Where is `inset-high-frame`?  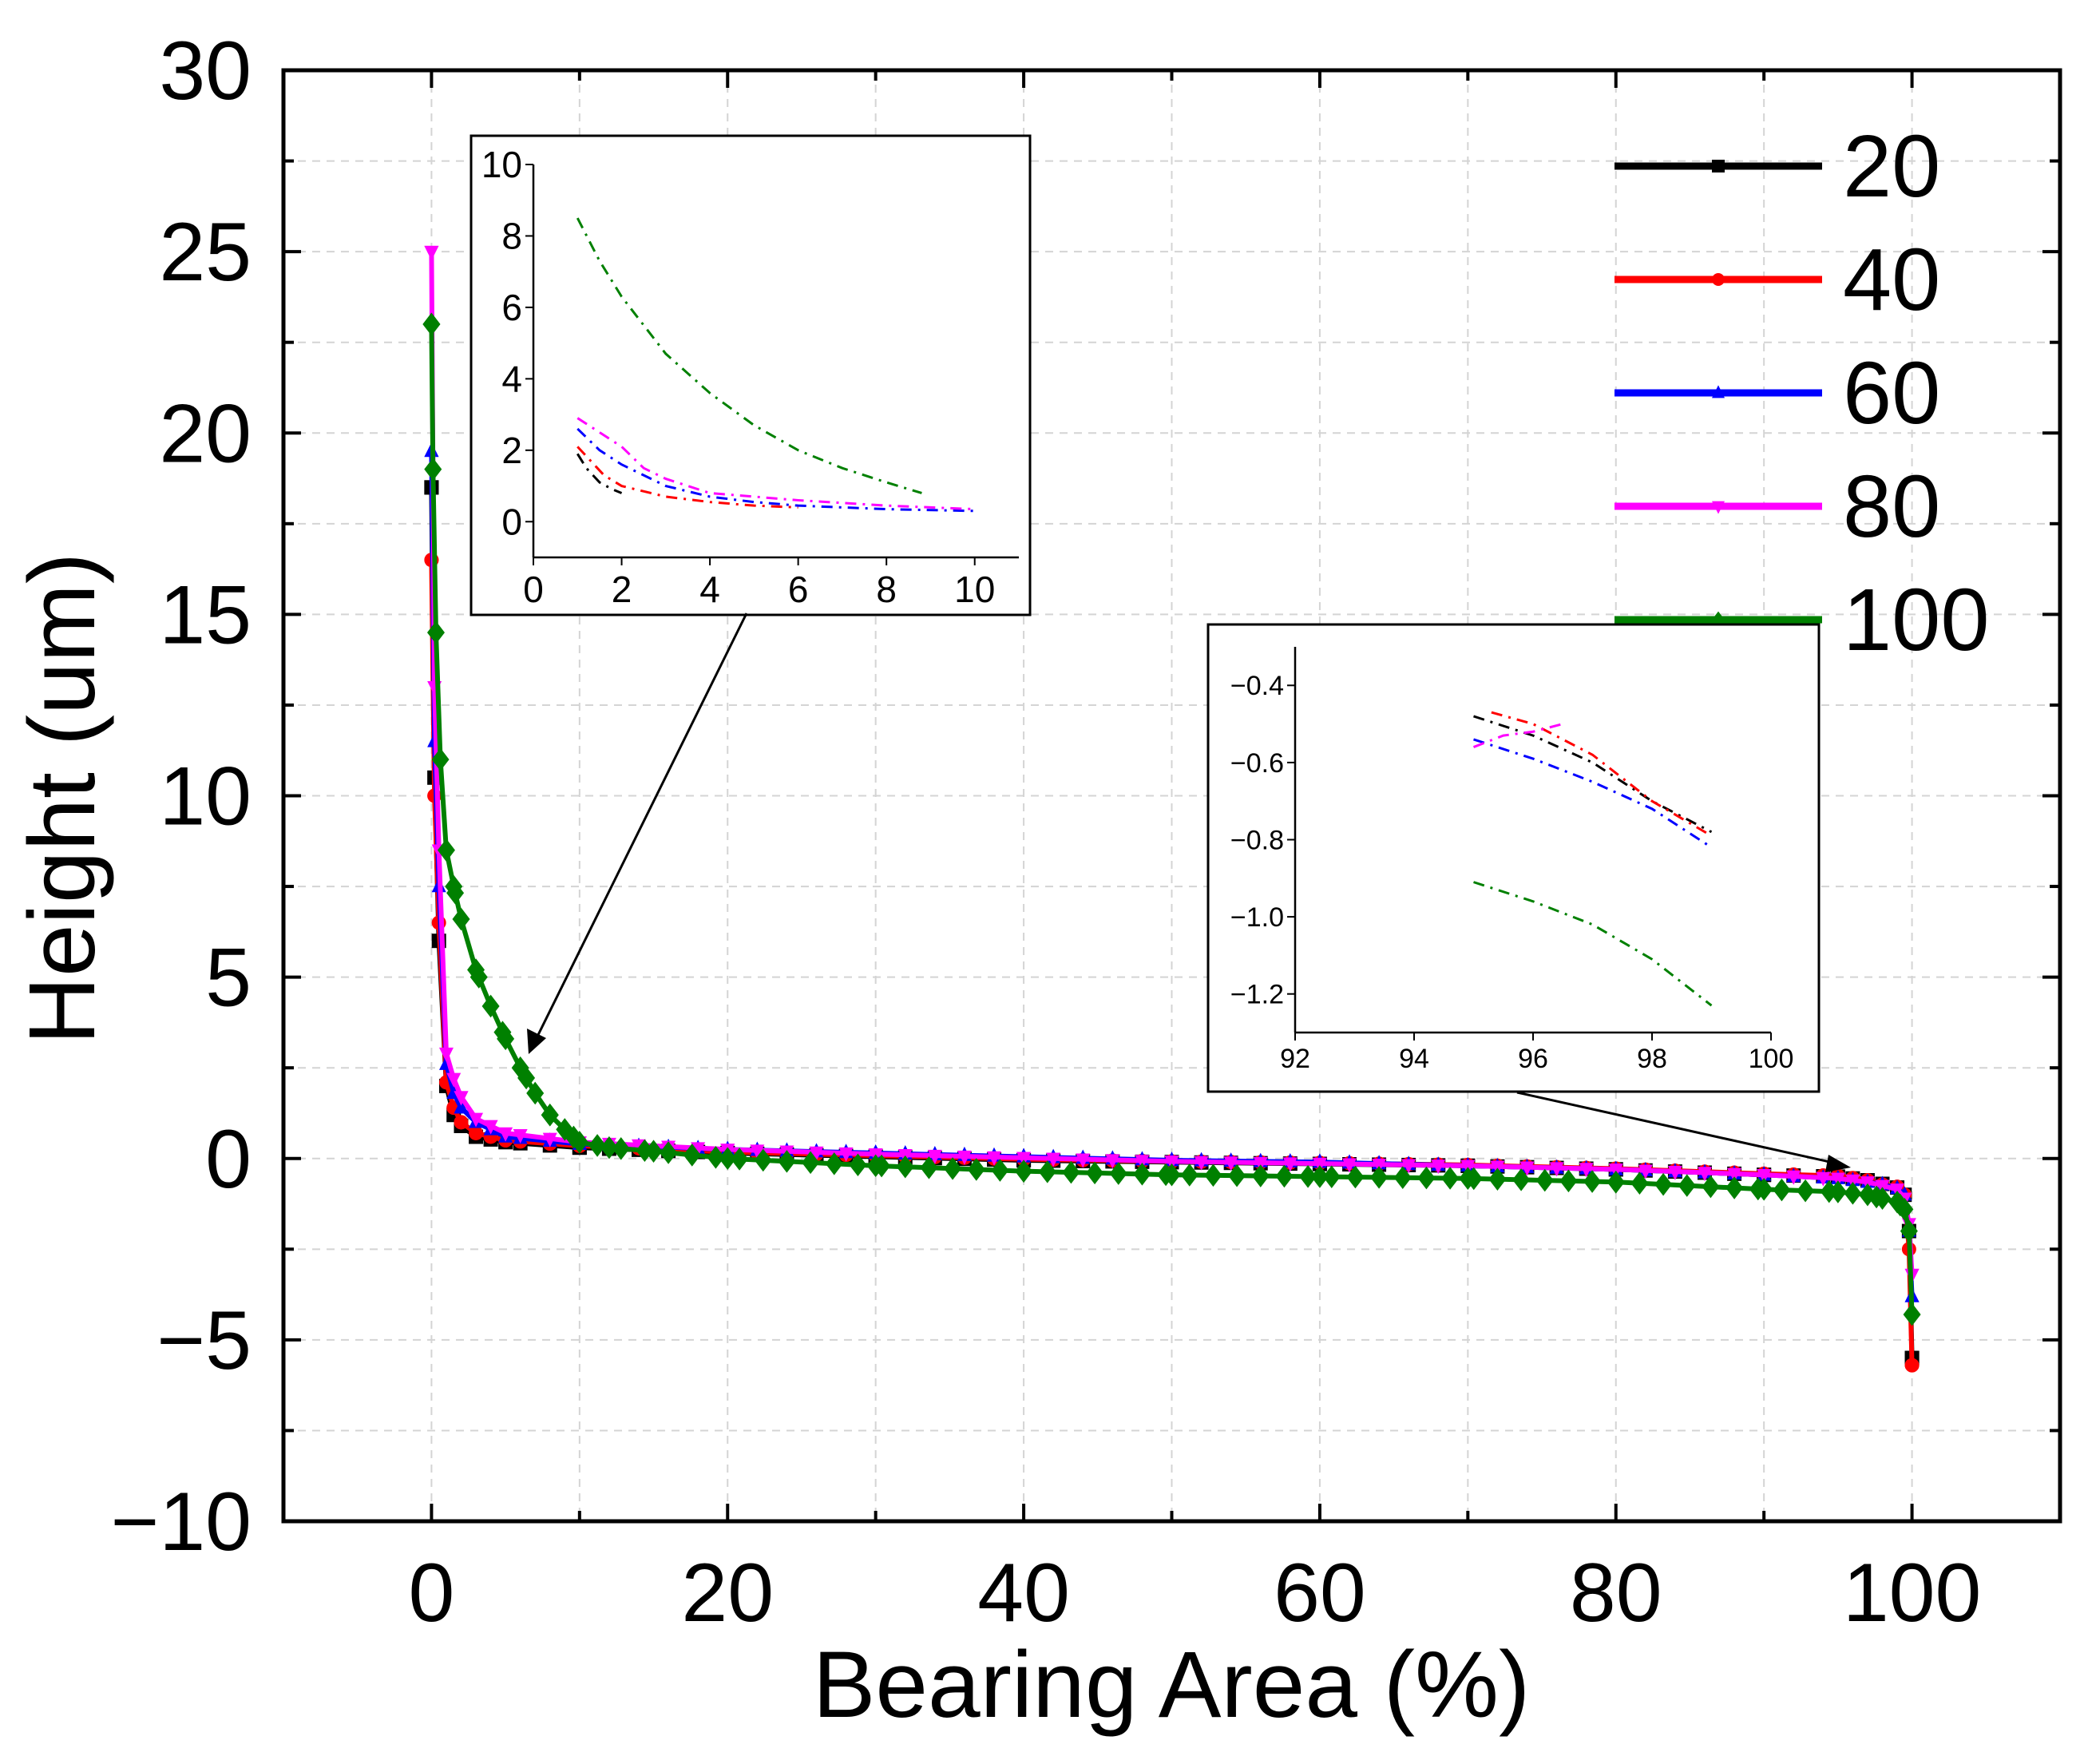 inset-high-frame is located at coordinates (1513, 858).